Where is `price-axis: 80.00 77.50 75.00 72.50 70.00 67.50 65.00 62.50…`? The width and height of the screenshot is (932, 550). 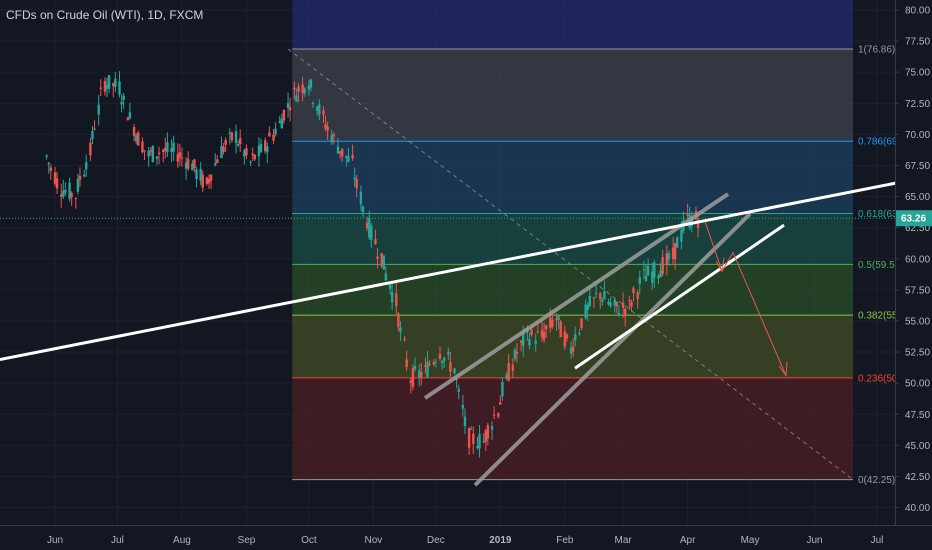
price-axis: 80.00 77.50 75.00 72.50 70.00 67.50 65.00 62.50… is located at coordinates (913, 275).